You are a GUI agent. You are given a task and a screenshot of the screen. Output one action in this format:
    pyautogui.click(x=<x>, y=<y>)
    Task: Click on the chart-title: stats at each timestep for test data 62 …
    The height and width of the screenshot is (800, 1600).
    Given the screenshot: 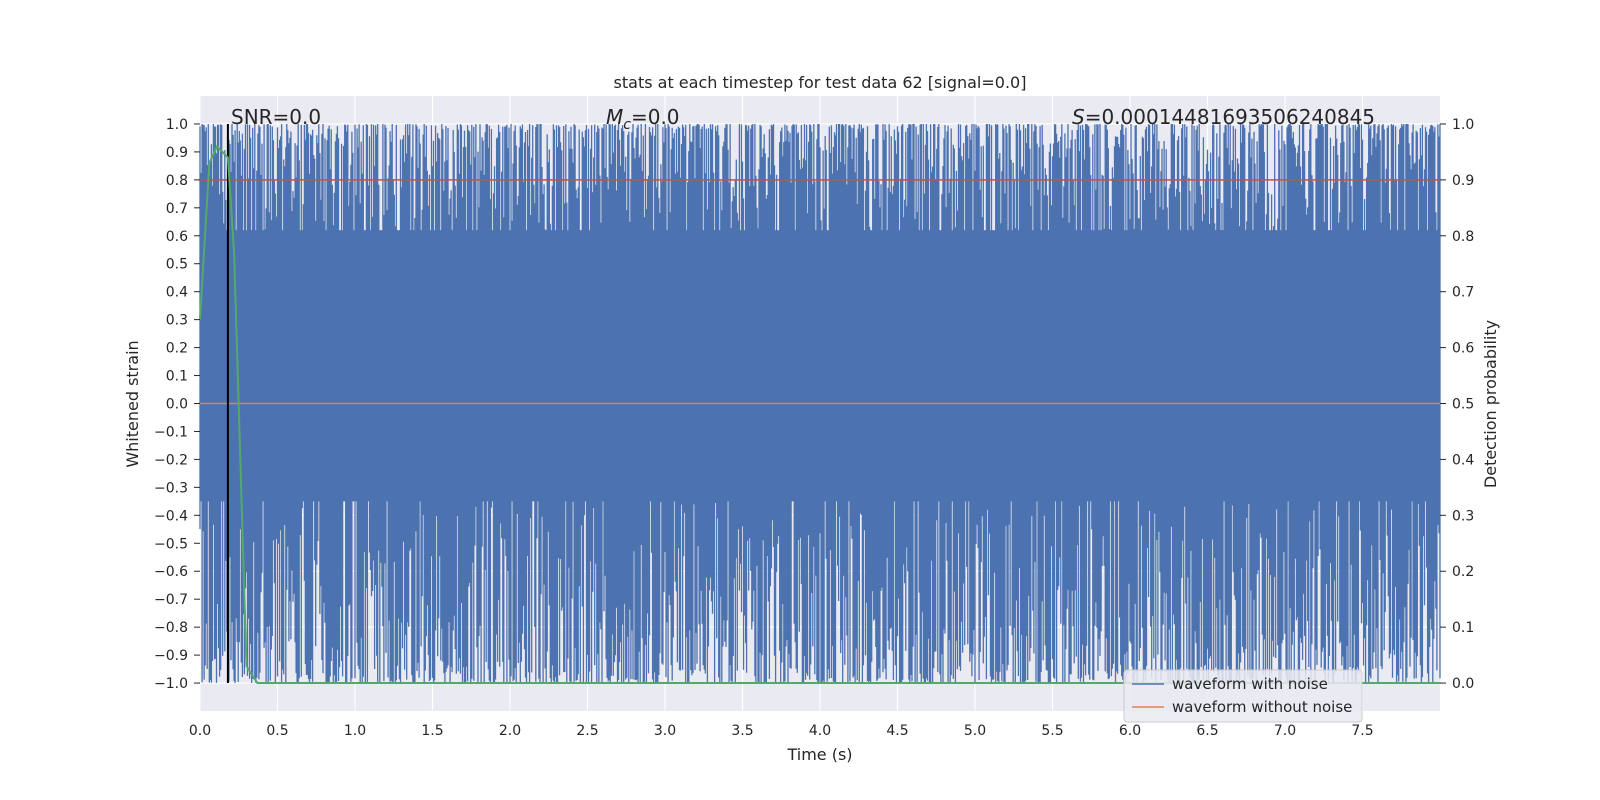 What is the action you would take?
    pyautogui.click(x=820, y=82)
    